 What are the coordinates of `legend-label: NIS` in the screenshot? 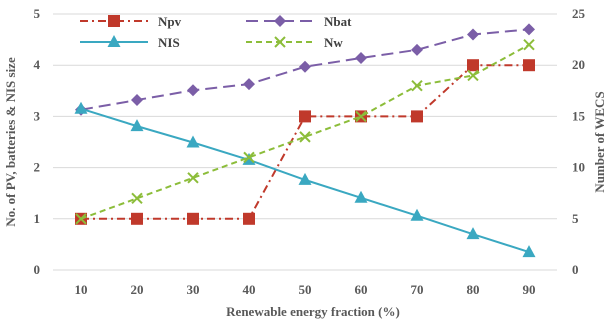 It's located at (169, 42).